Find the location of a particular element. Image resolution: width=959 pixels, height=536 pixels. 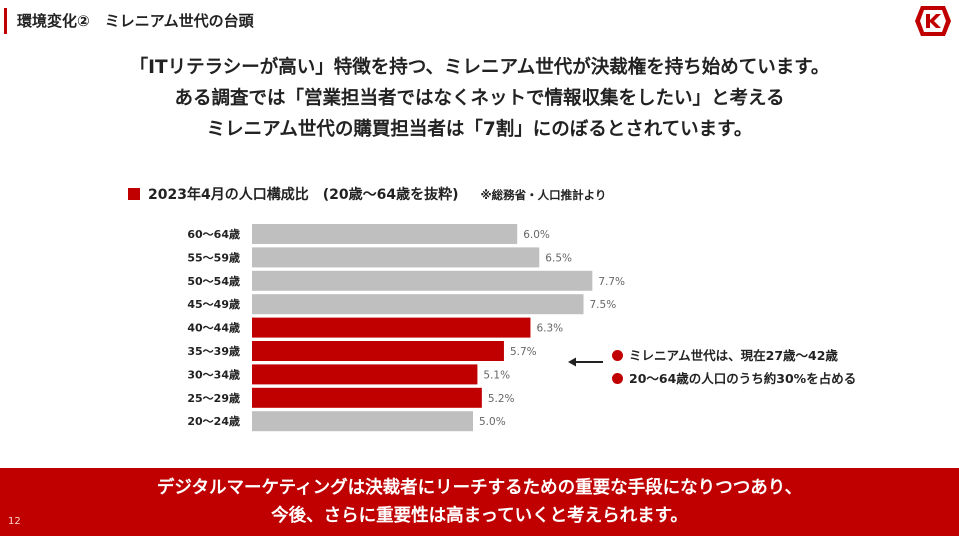

footer-line: 今後、さらに重要性は高まっていくと考えられます。 is located at coordinates (479, 516).